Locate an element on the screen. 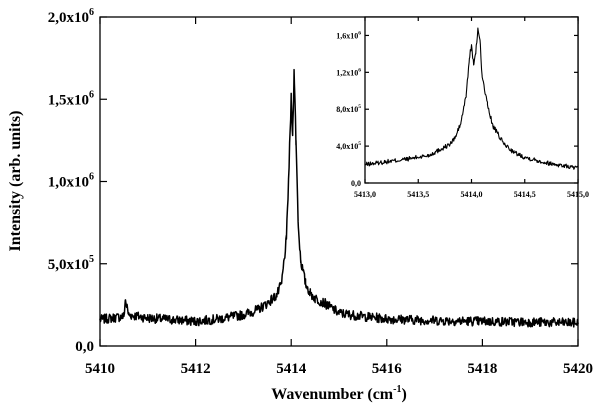  inset-x-tick-label: 5414,0 is located at coordinates (472, 194).